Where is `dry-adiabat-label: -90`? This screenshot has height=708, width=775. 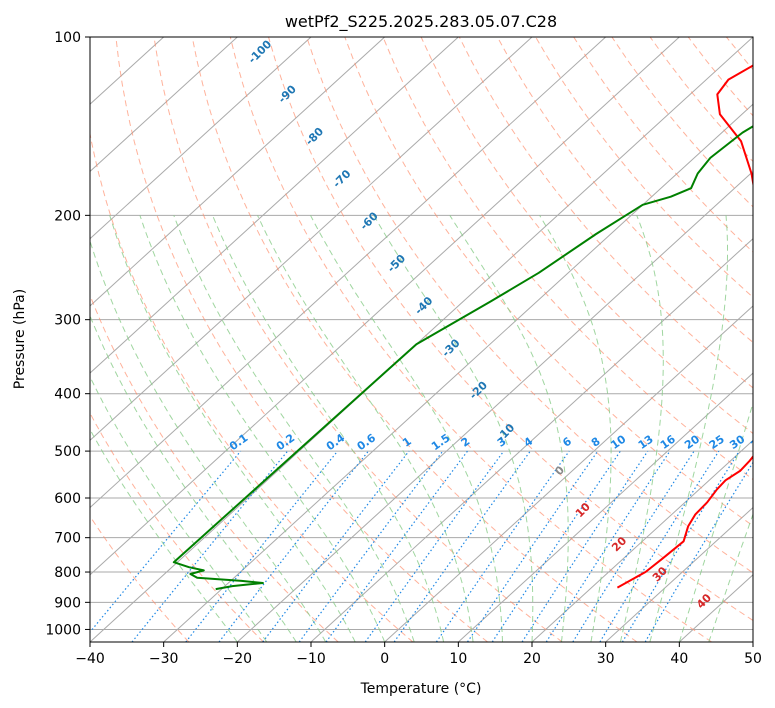
dry-adiabat-label: -90 is located at coordinates (287, 93).